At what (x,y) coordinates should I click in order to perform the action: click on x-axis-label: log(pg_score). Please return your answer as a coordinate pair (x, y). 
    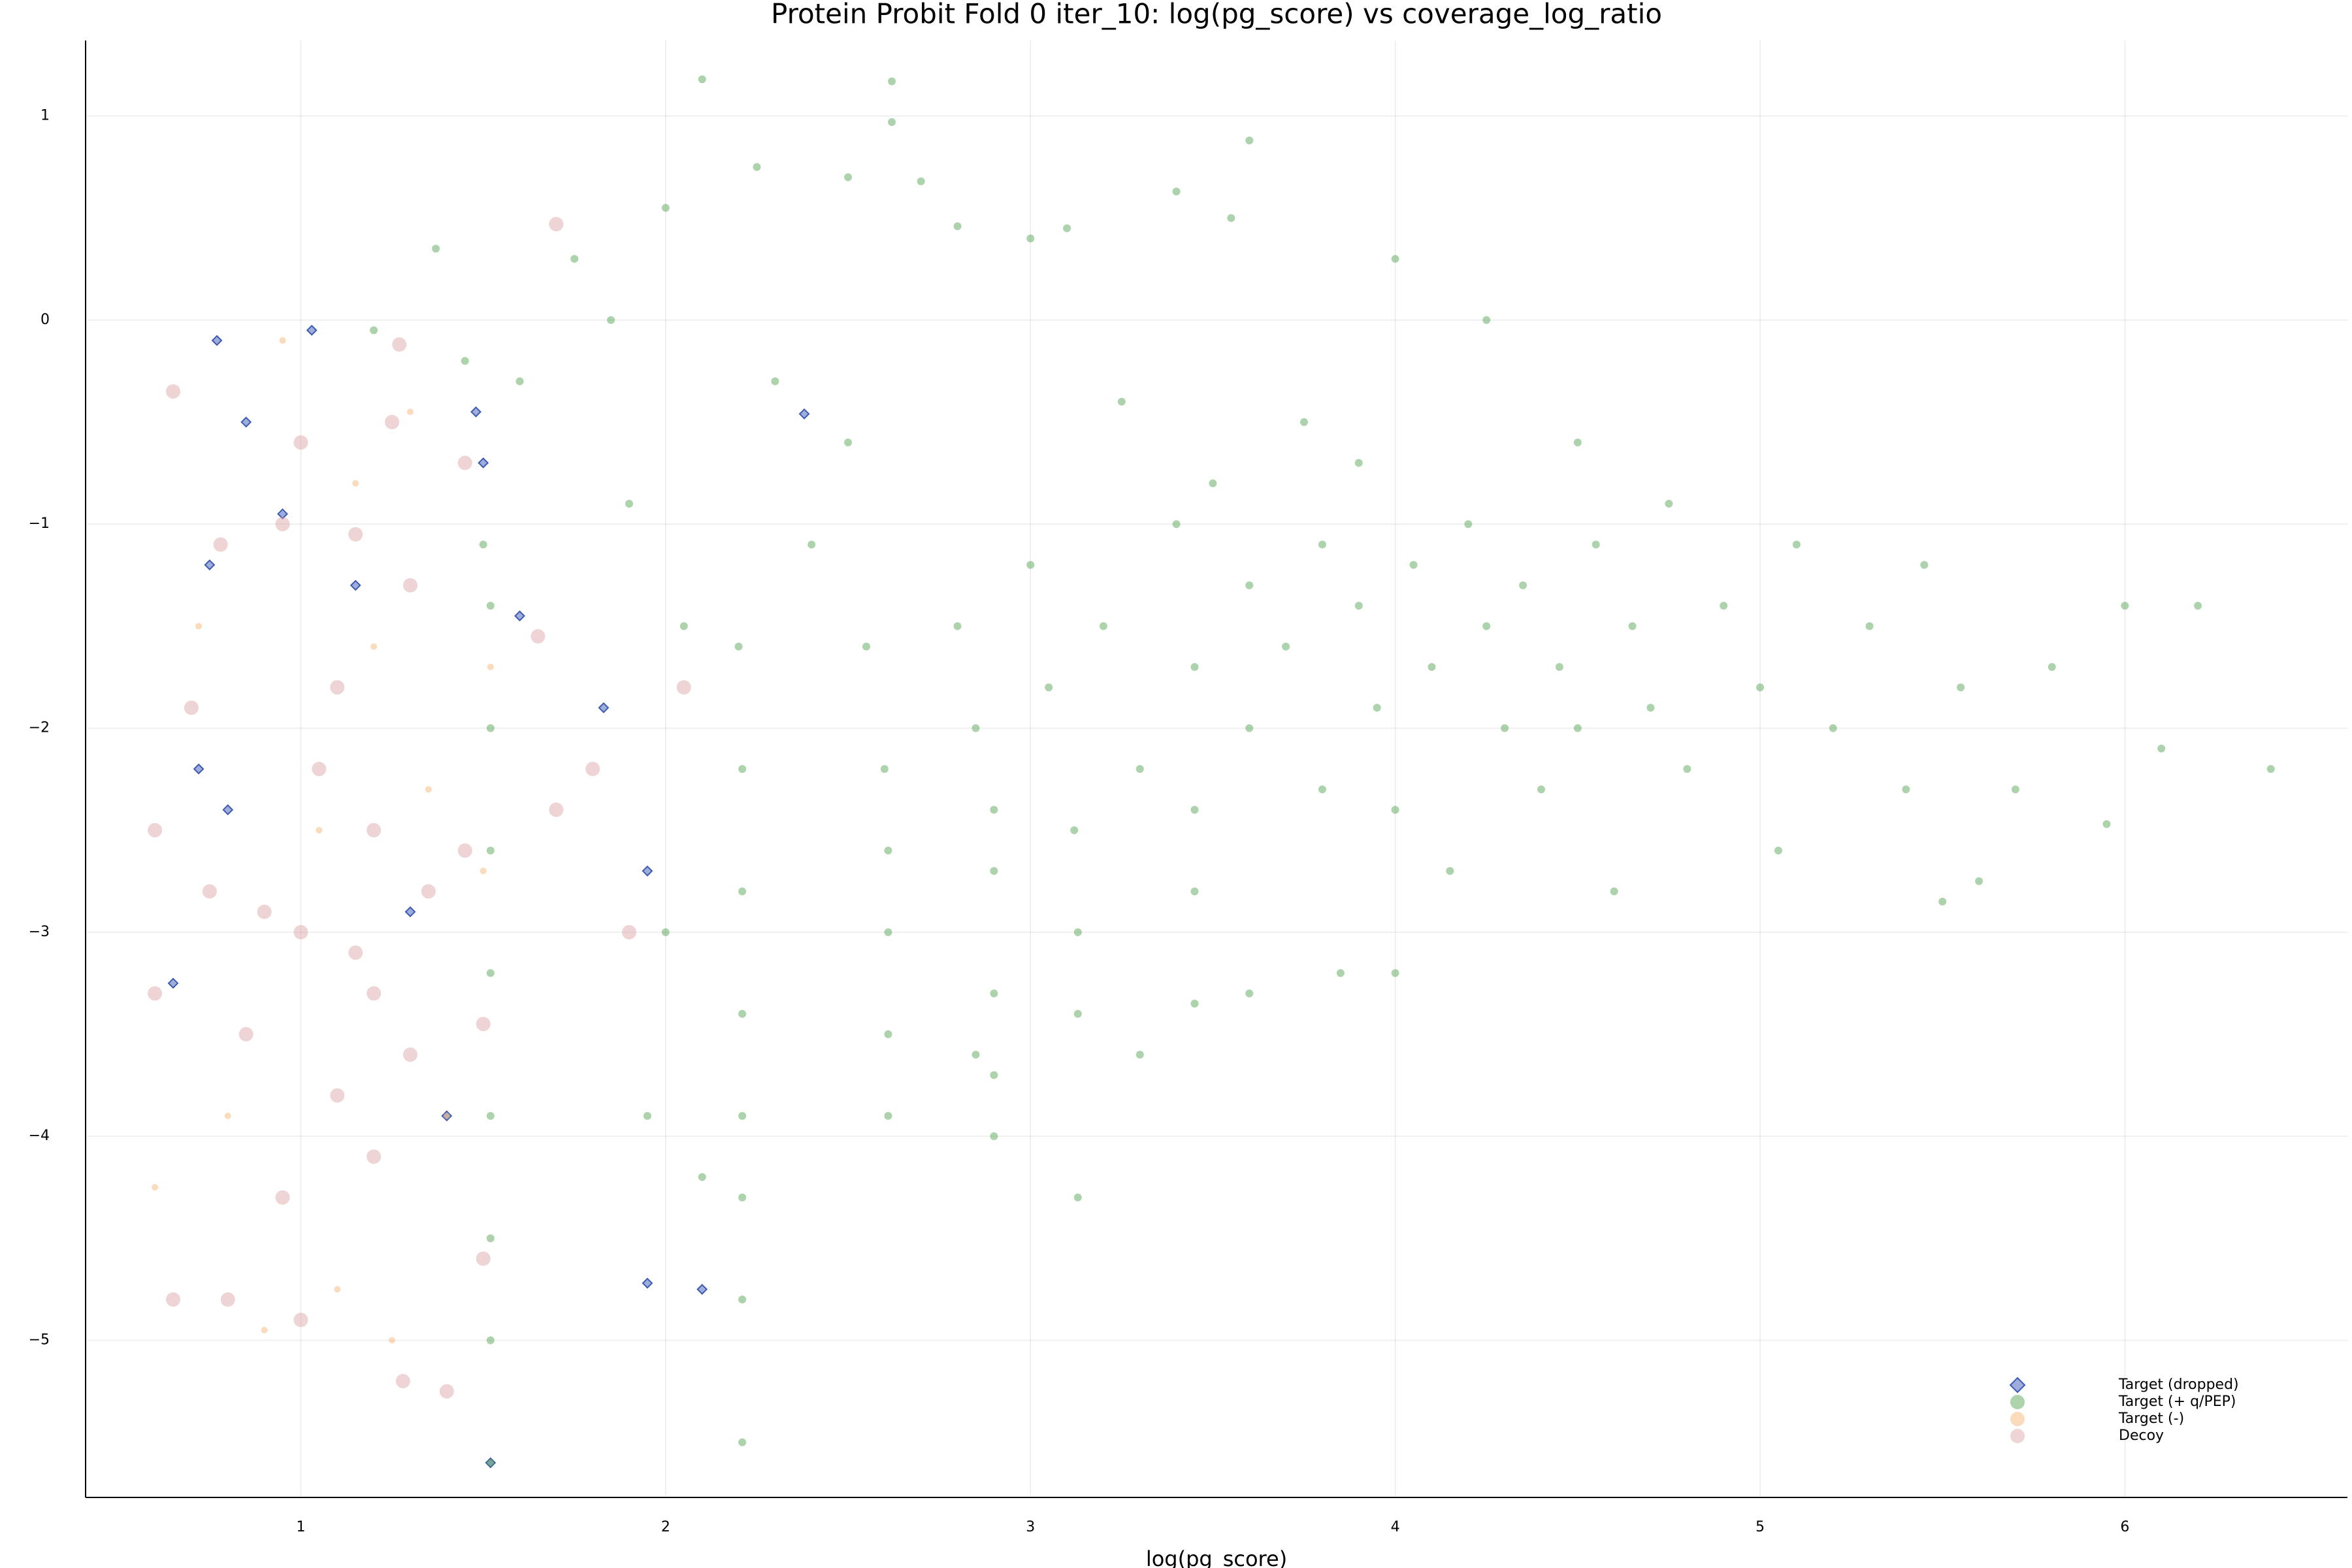
    Looking at the image, I should click on (1216, 1557).